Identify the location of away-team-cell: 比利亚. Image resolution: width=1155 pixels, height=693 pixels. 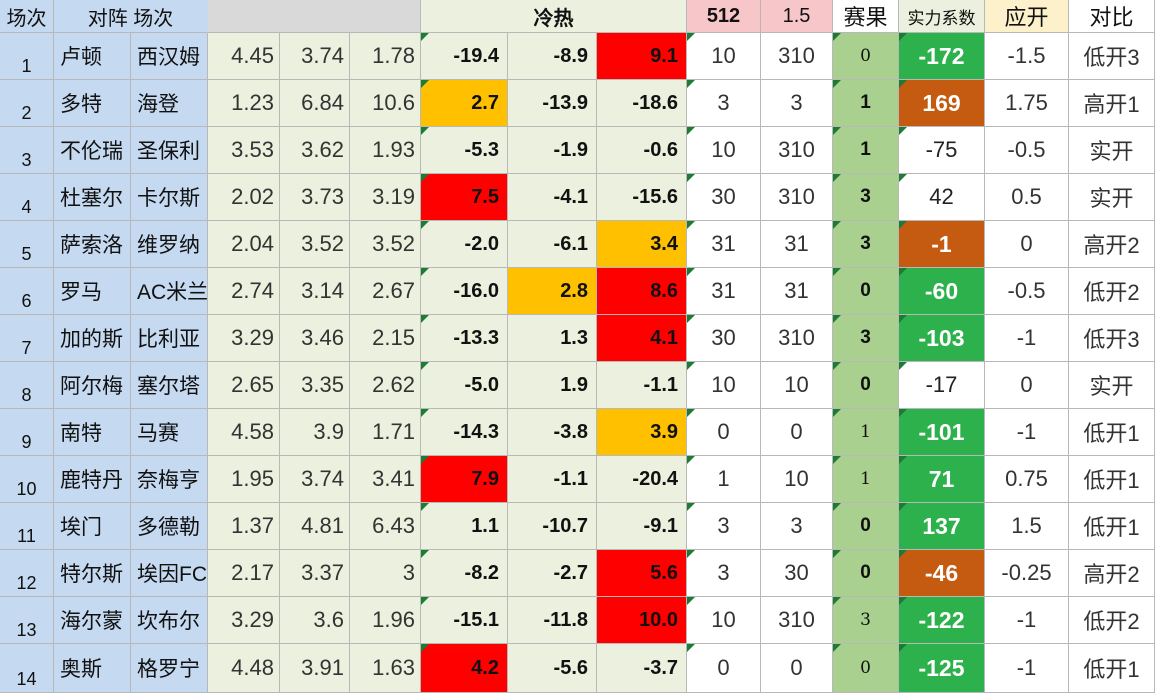
(169, 338).